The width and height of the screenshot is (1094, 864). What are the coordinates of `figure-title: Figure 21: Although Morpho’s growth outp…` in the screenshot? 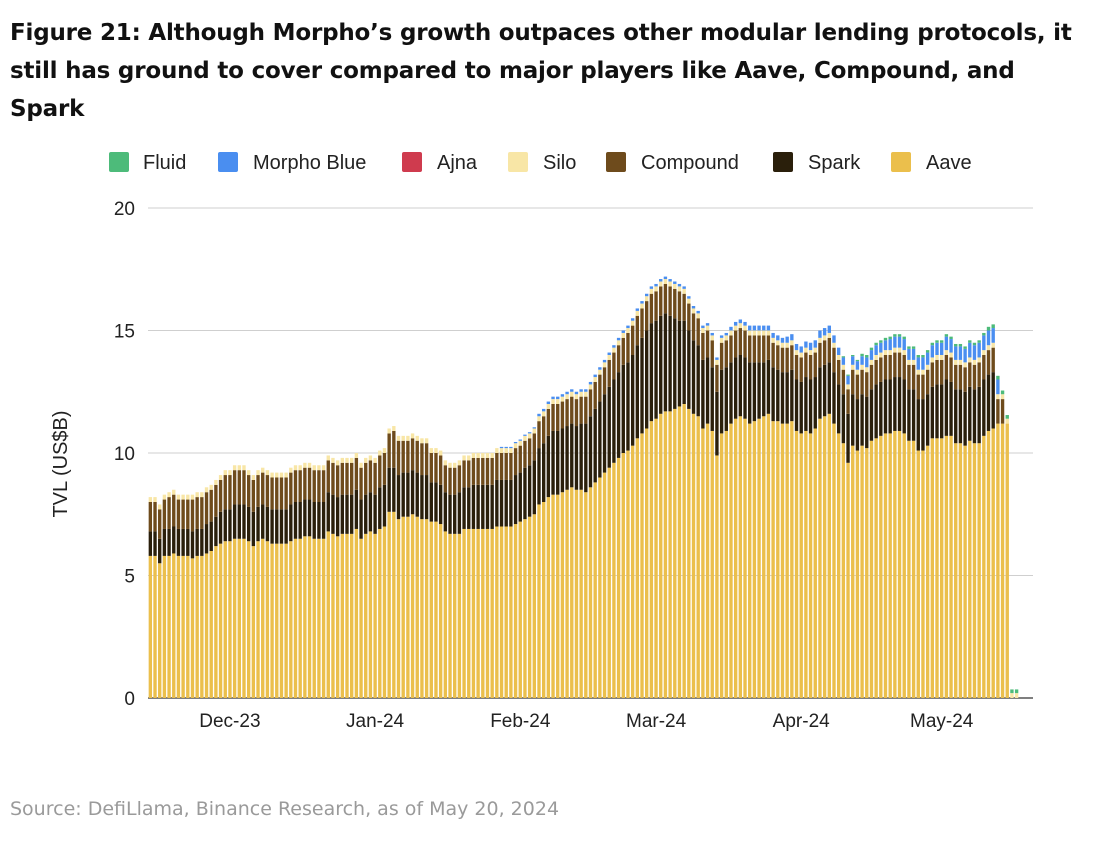 It's located at (541, 71).